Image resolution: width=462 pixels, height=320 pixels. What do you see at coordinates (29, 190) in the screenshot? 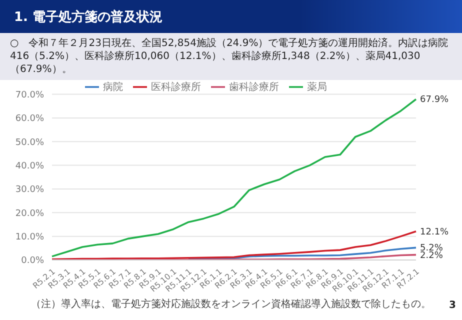
I see `y-tick-label: 30.0%` at bounding box center [29, 190].